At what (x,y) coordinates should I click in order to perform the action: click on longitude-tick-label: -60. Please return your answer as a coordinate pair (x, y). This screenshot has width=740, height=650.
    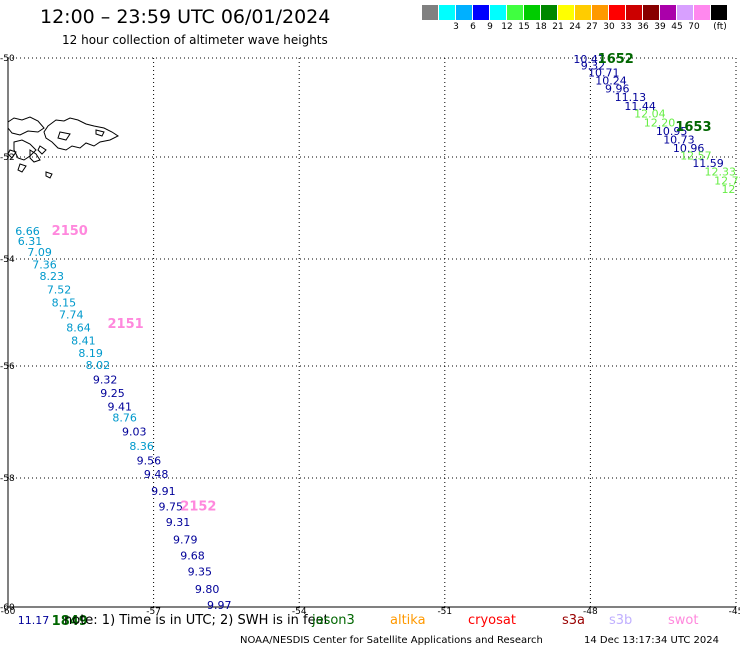
    Looking at the image, I should click on (8, 612).